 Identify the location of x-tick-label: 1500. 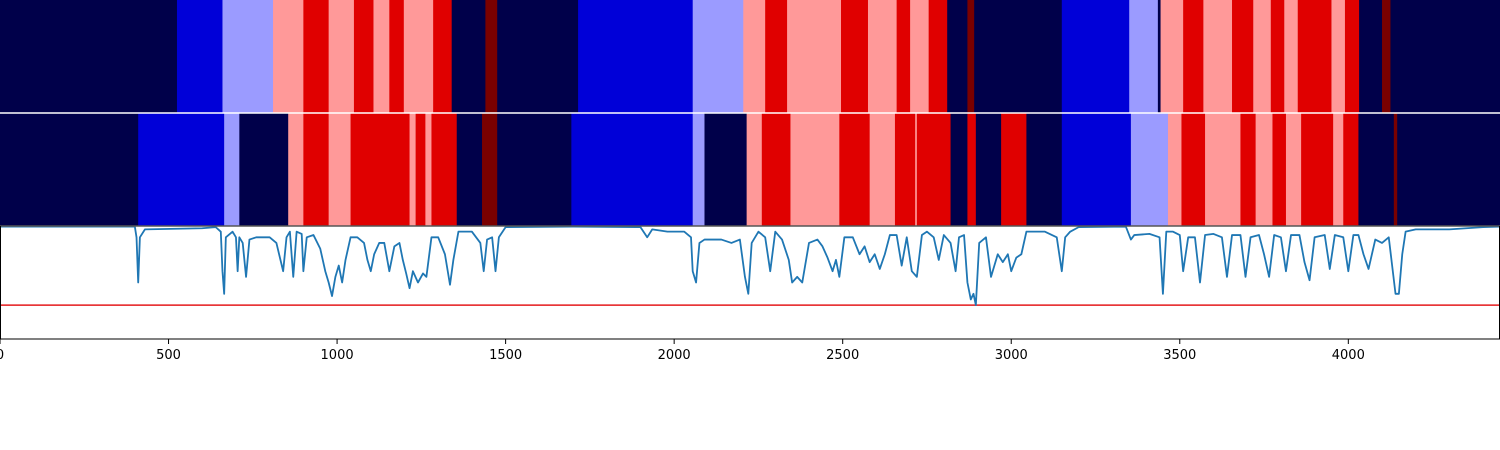
(505, 355).